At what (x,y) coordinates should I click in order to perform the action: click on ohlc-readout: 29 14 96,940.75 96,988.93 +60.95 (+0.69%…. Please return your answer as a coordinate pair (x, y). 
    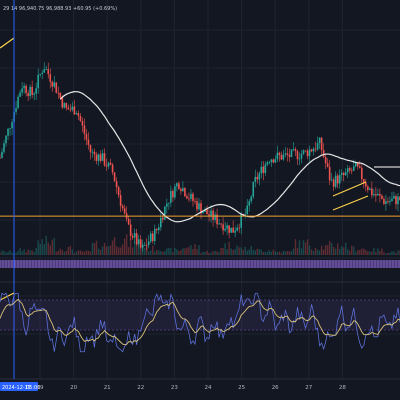
    Looking at the image, I should click on (60, 9).